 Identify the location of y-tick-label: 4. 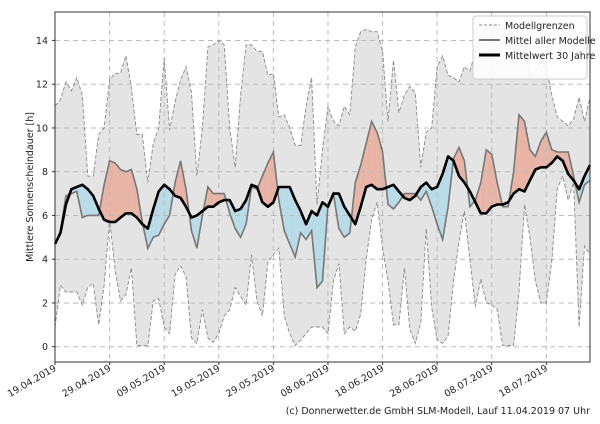
(45, 260).